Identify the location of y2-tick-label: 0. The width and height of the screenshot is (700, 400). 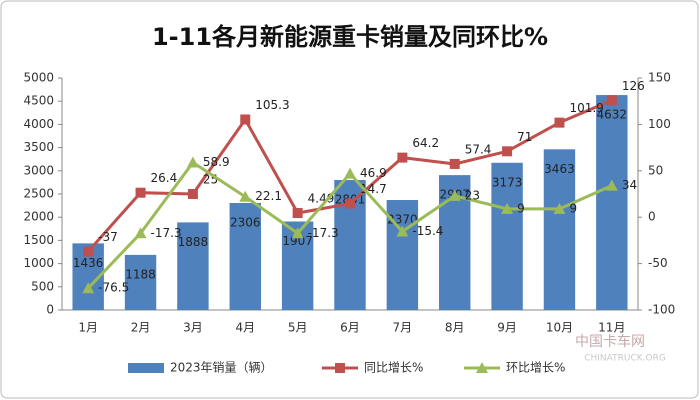
(652, 217).